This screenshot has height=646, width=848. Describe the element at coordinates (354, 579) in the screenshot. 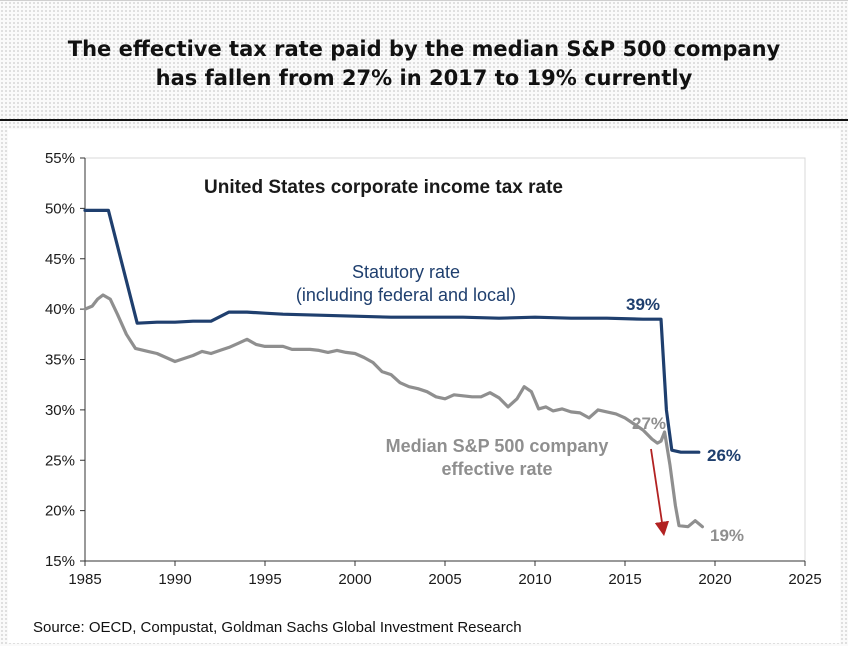

I see `x-tick-label: 2000` at that location.